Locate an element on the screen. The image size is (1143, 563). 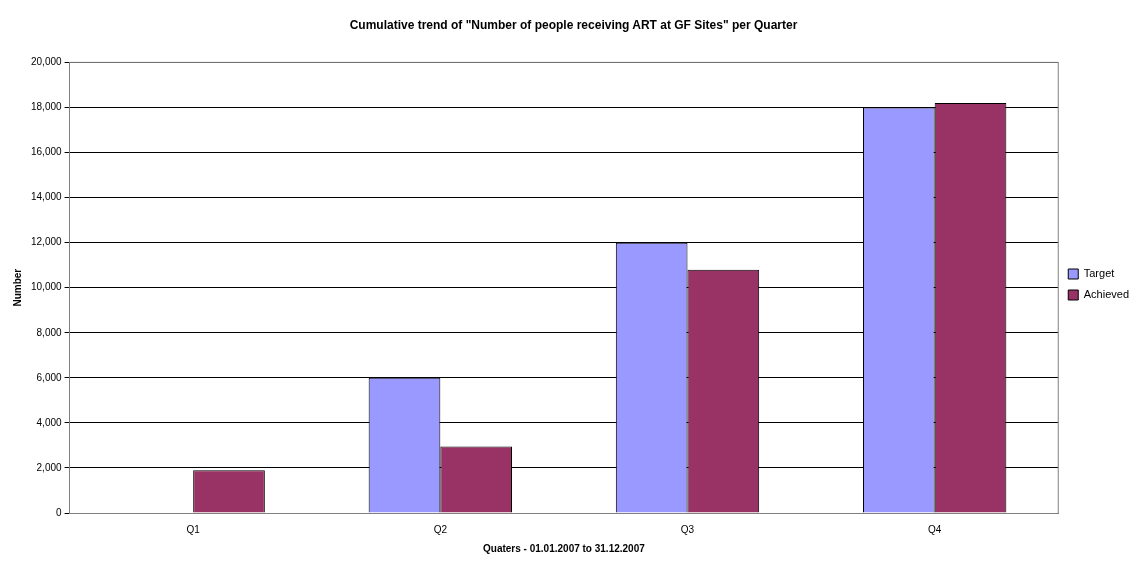
y-tick-label: 18,000 is located at coordinates (46, 107).